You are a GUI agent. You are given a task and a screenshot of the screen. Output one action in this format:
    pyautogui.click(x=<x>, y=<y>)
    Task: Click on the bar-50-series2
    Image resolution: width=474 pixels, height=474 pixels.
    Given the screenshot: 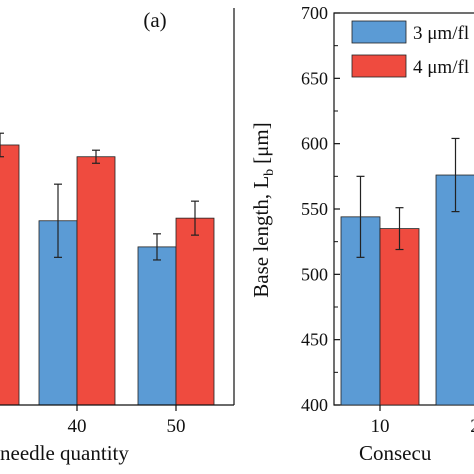 What is the action you would take?
    pyautogui.click(x=195, y=311)
    